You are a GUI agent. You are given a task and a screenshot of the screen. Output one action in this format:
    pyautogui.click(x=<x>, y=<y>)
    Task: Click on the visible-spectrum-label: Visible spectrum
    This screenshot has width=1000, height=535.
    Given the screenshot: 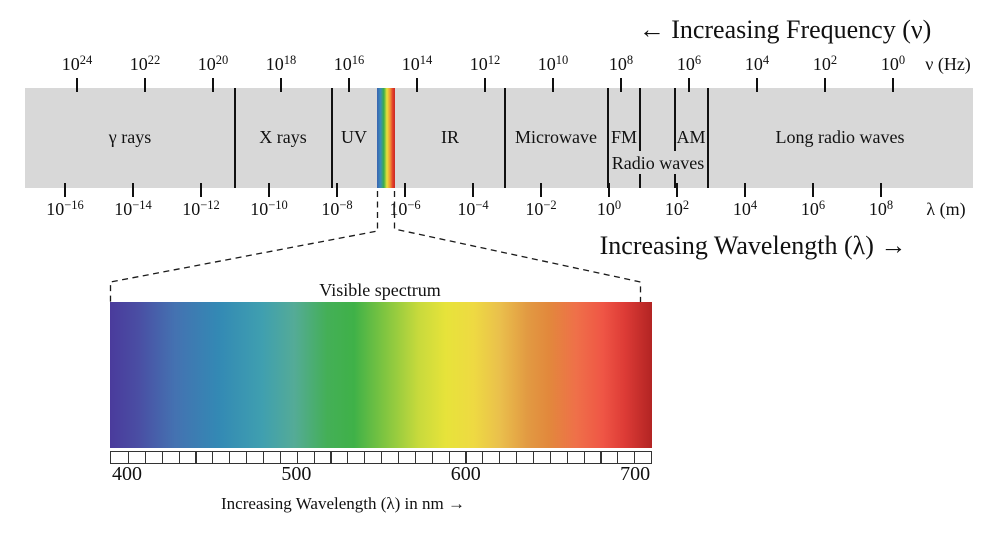 What is the action you would take?
    pyautogui.click(x=380, y=290)
    